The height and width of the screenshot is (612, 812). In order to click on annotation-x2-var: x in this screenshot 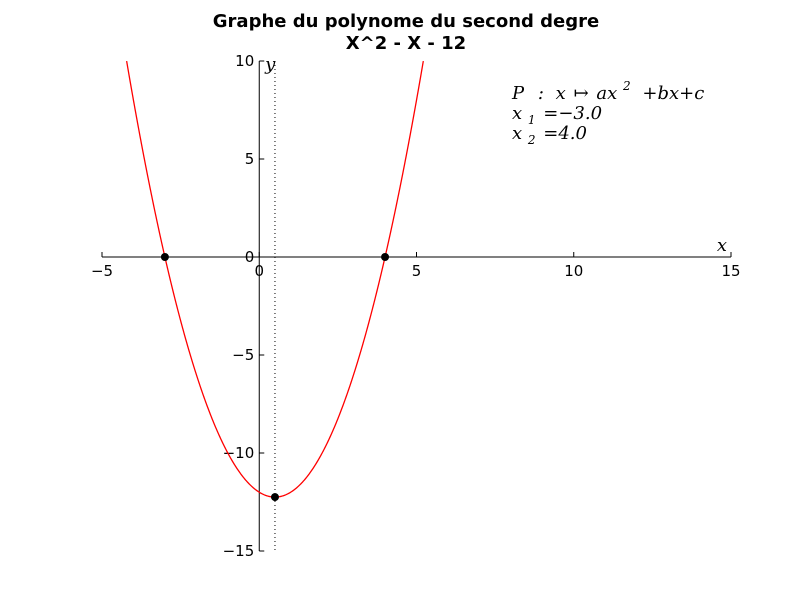, I will do `click(517, 133)`.